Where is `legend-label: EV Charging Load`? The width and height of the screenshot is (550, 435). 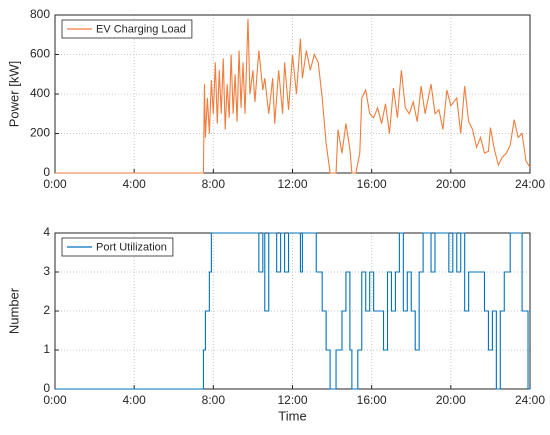 legend-label: EV Charging Load is located at coordinates (141, 29).